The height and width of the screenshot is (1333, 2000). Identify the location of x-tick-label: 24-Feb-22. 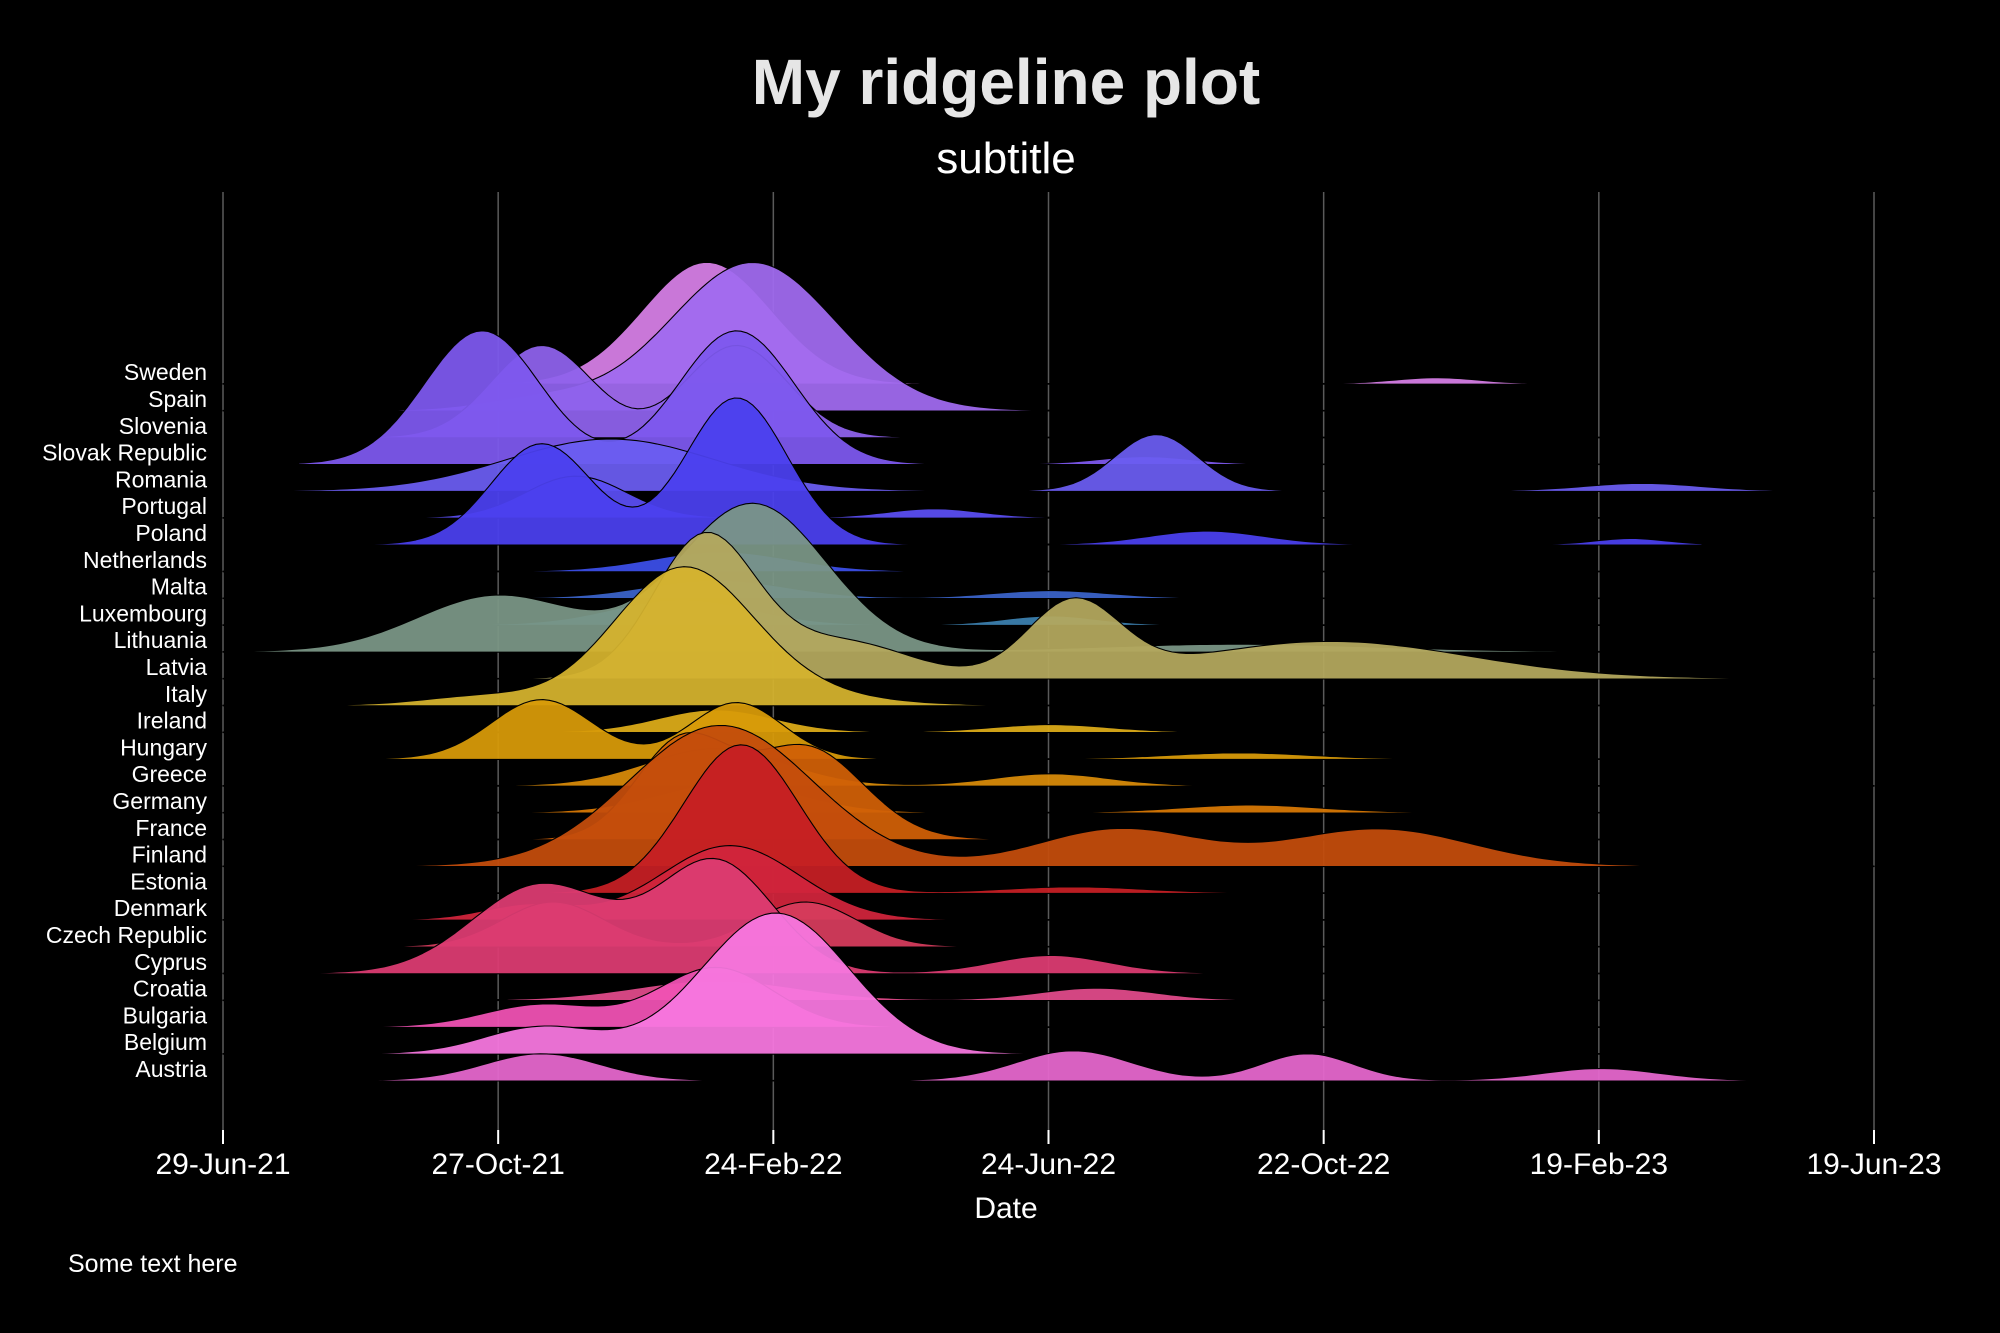
(773, 1164).